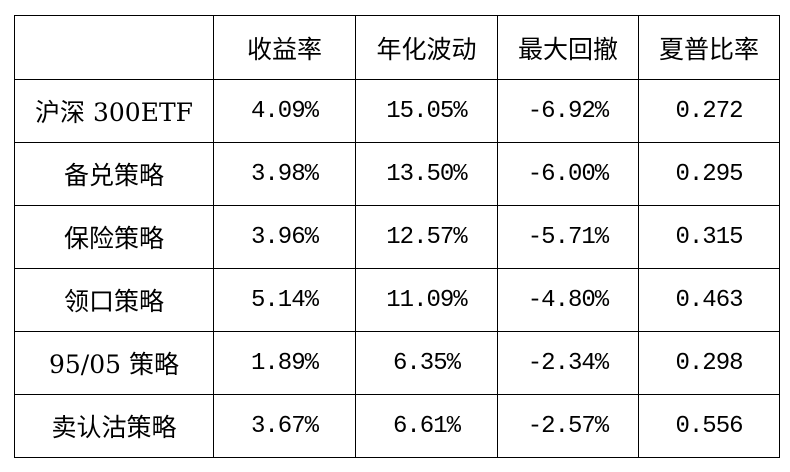 This screenshot has width=790, height=472. I want to click on max-drawdown-cell: -2.57%, so click(568, 426).